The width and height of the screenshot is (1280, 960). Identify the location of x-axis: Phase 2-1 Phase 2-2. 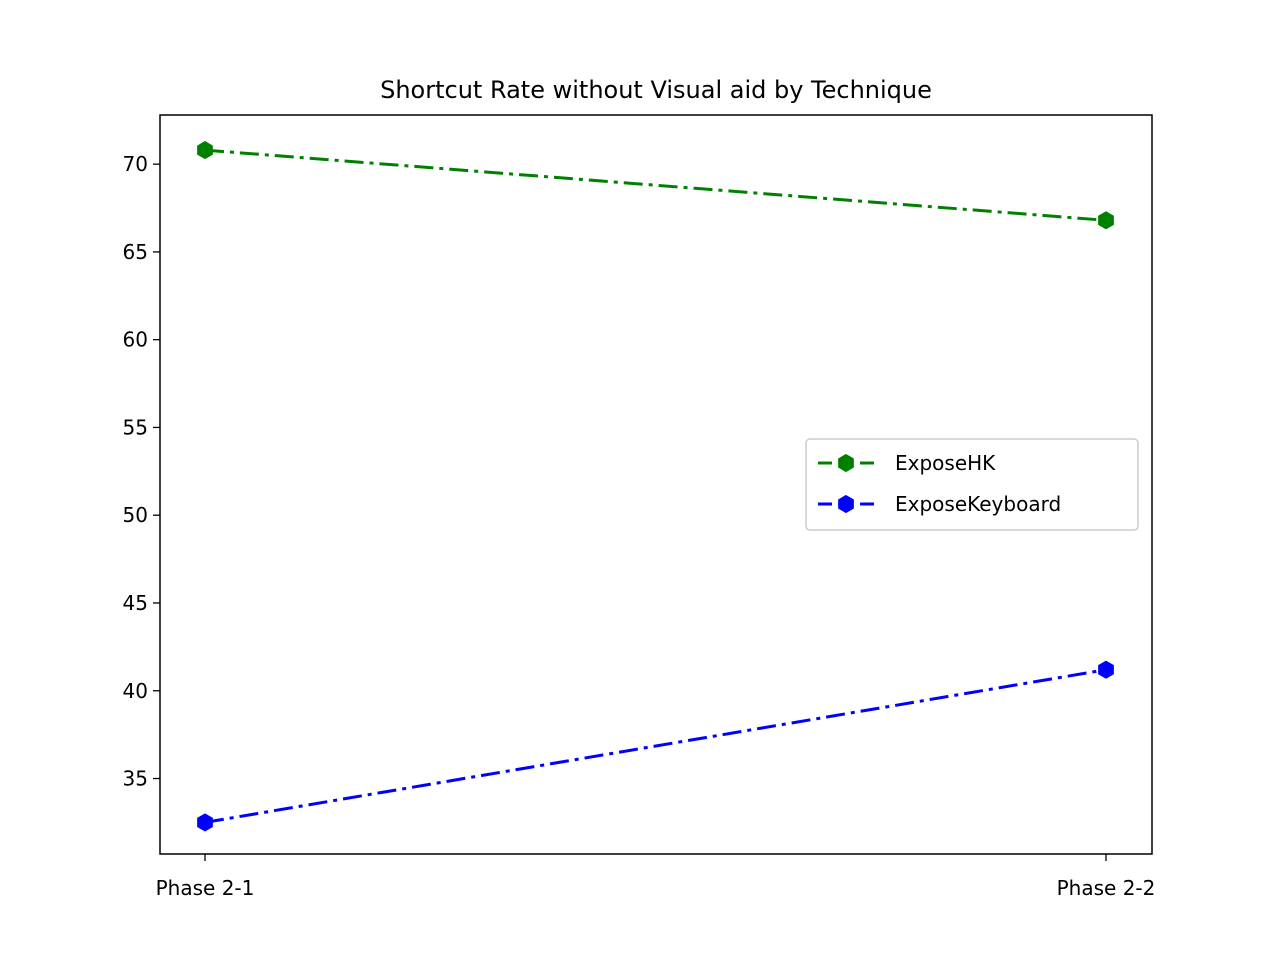
(656, 877).